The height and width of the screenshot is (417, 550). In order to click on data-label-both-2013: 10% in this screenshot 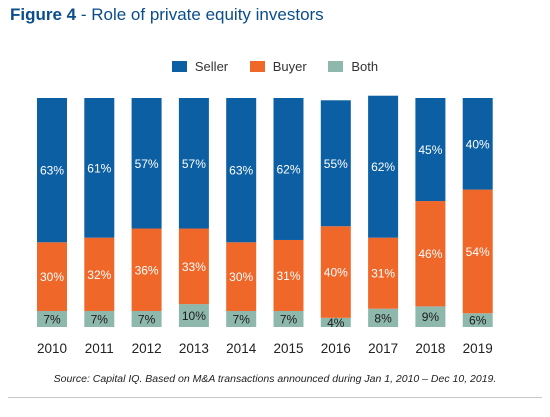, I will do `click(194, 316)`.